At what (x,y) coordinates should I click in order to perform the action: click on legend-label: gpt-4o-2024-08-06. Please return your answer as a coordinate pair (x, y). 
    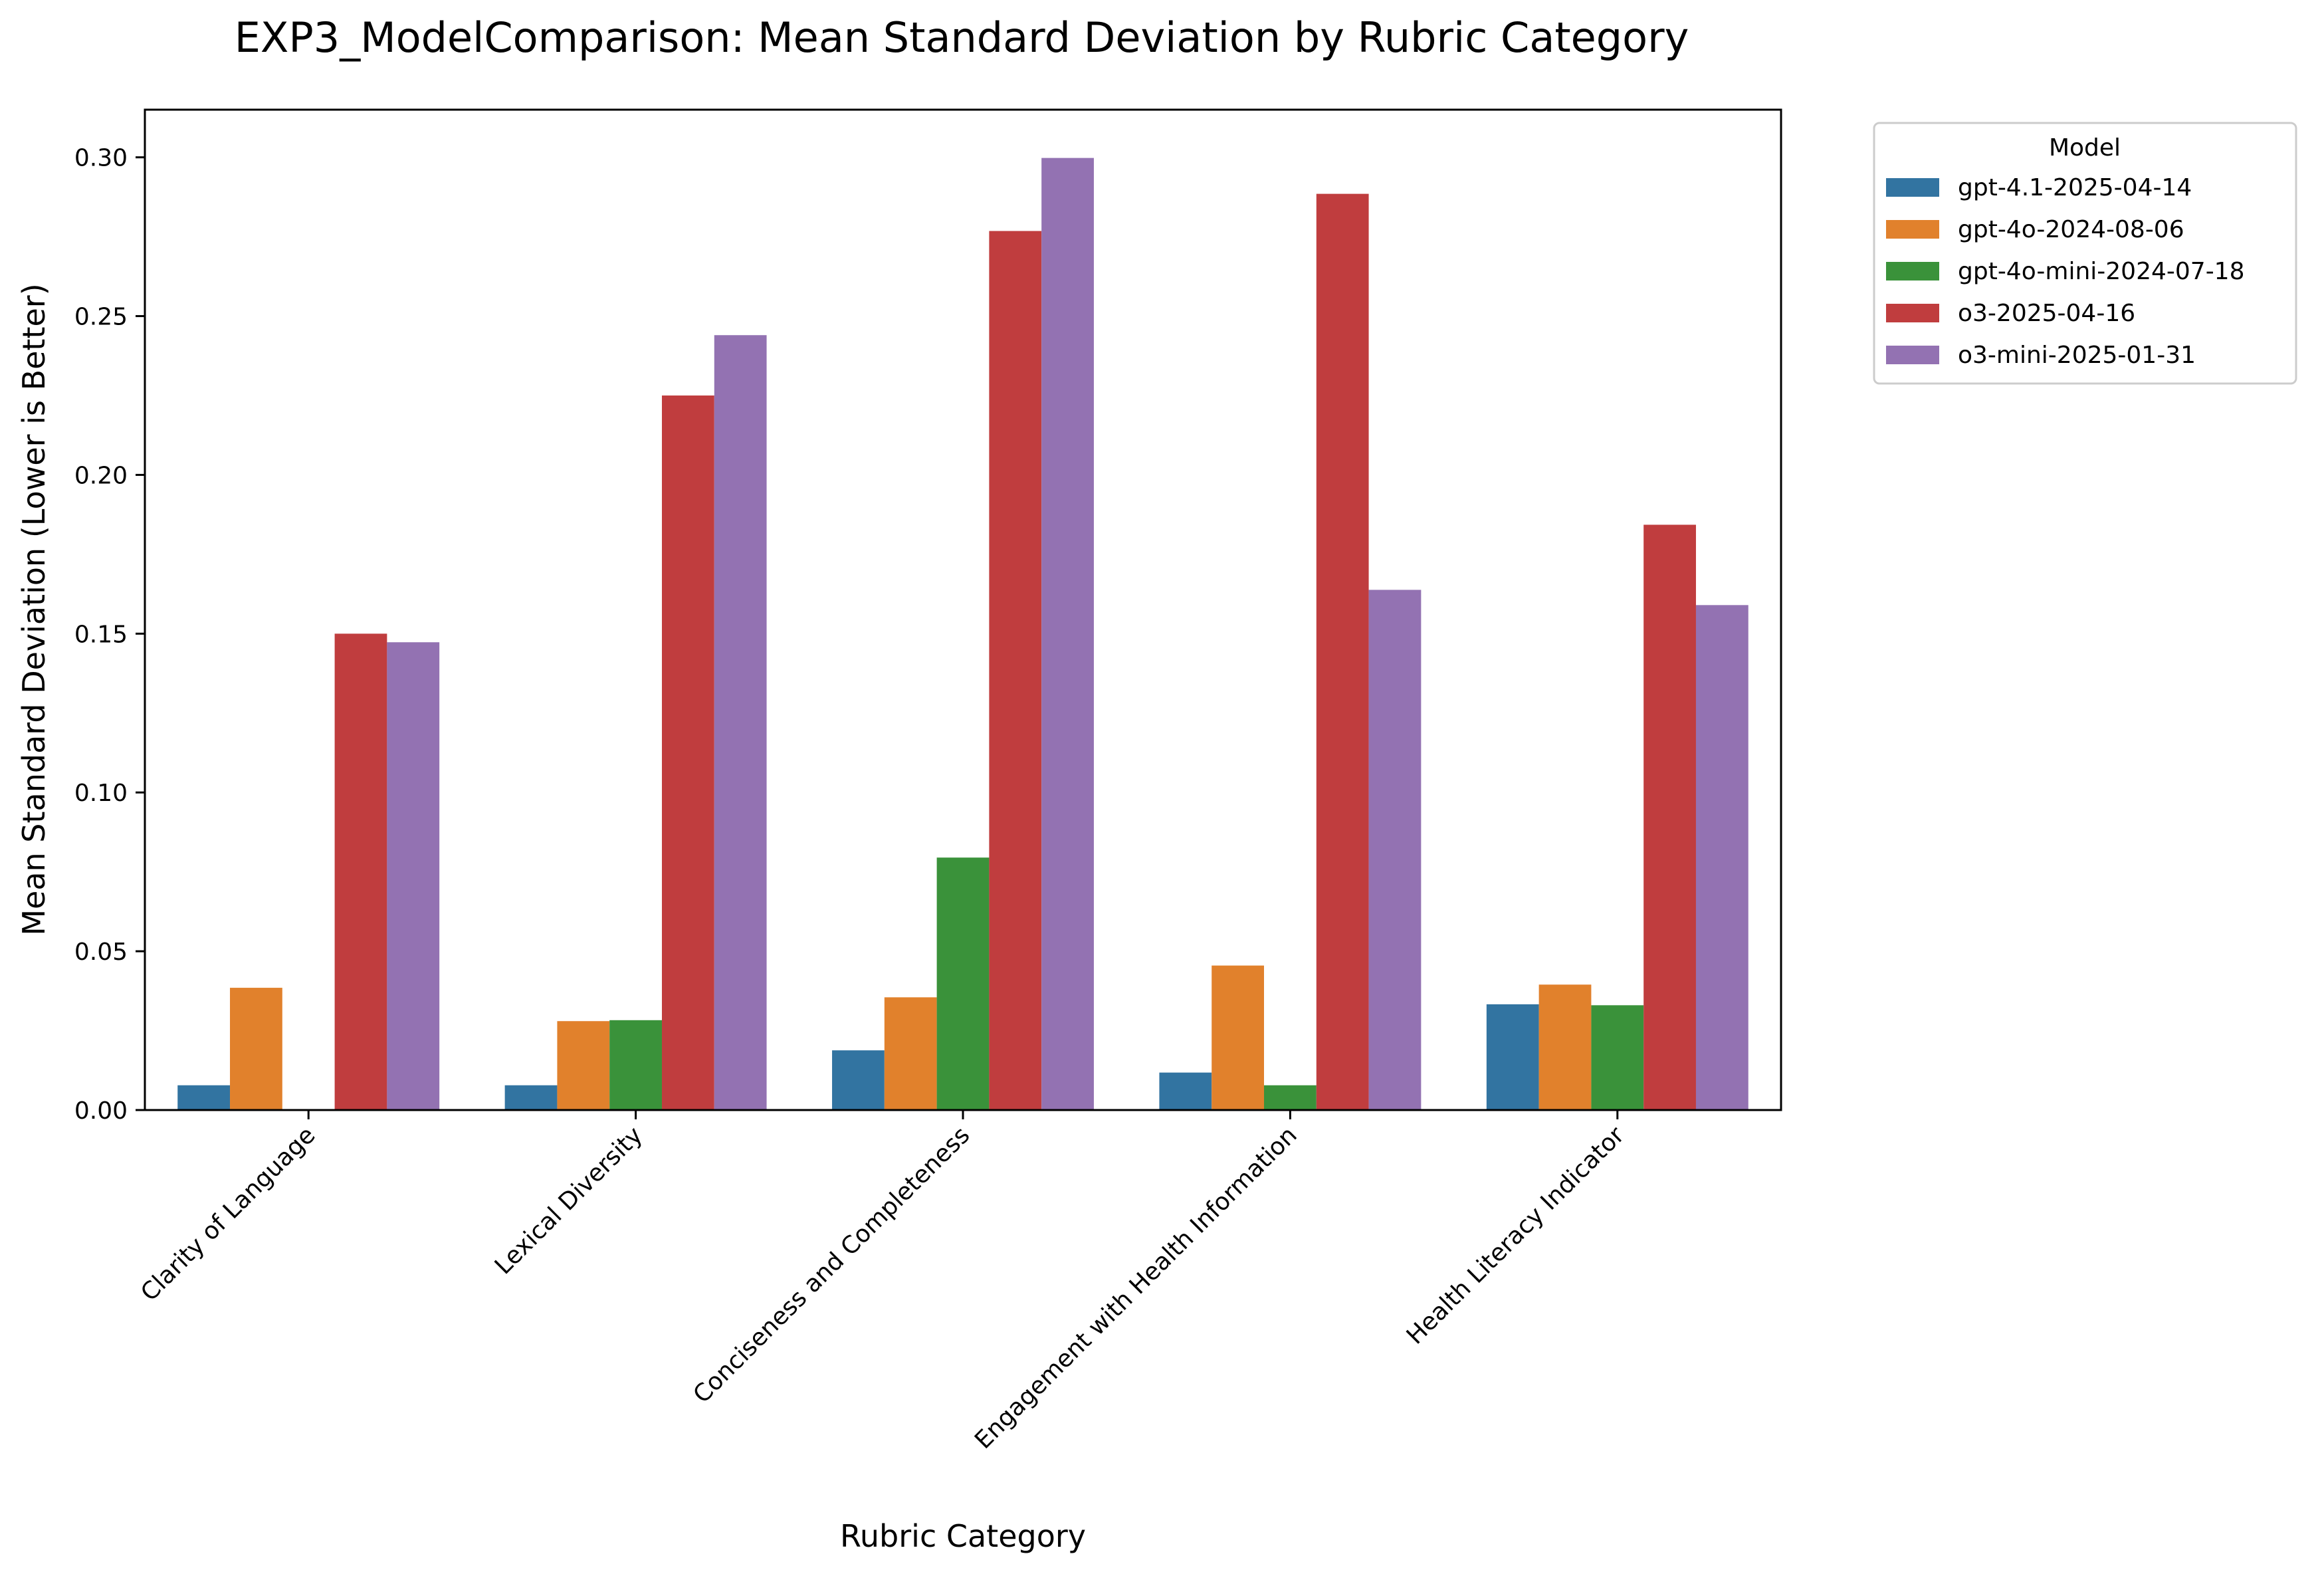
    Looking at the image, I should click on (2071, 230).